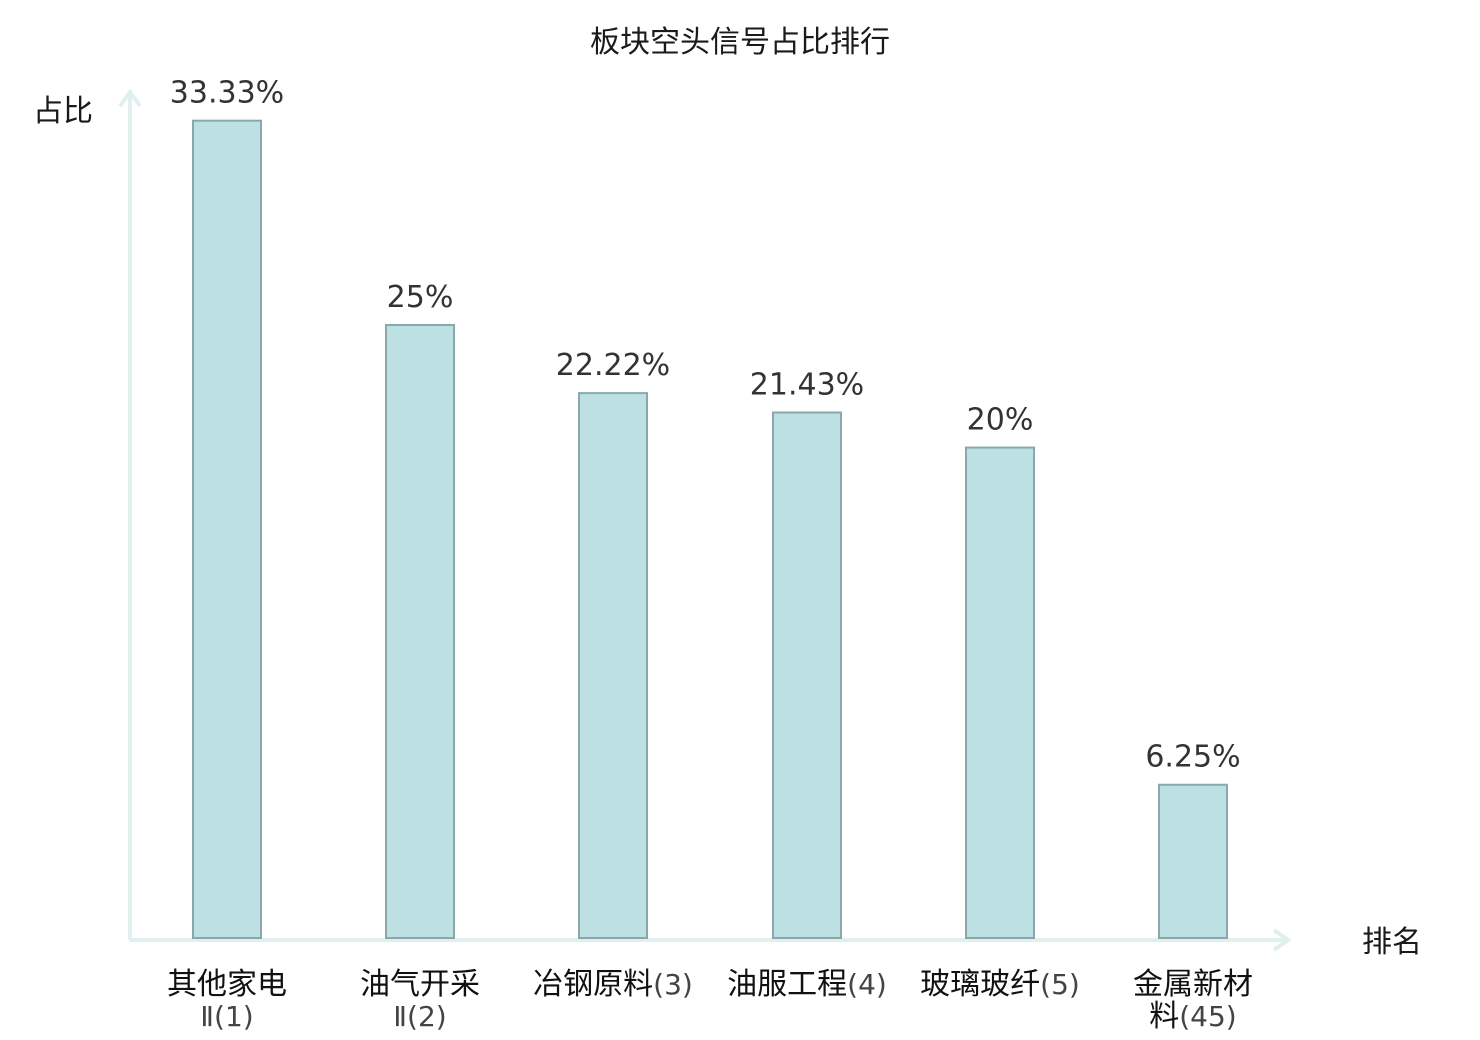  I want to click on y-axis-arrow, so click(130, 98).